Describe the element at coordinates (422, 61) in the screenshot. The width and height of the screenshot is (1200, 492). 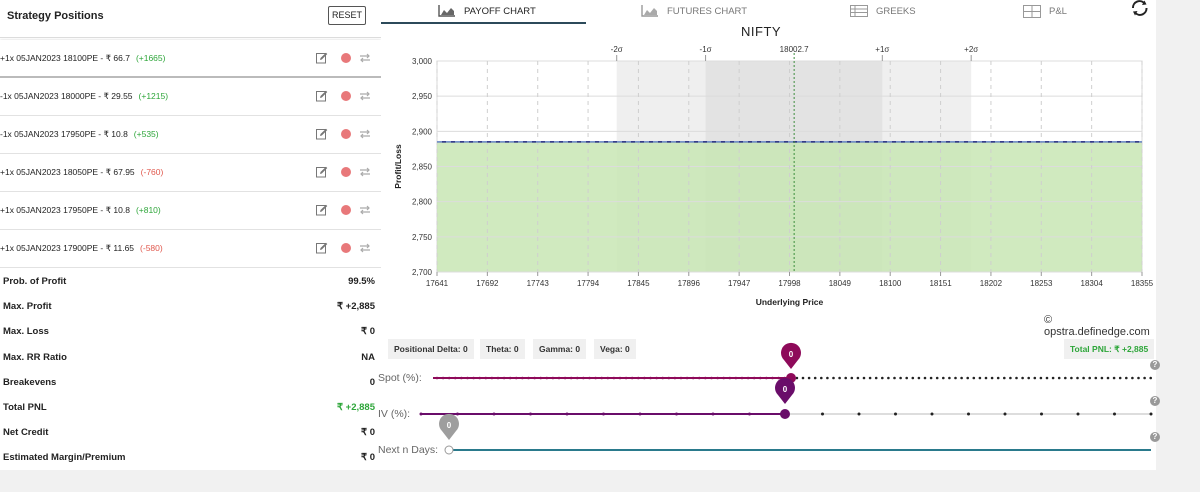
I see `y-tick-label: 3,000` at that location.